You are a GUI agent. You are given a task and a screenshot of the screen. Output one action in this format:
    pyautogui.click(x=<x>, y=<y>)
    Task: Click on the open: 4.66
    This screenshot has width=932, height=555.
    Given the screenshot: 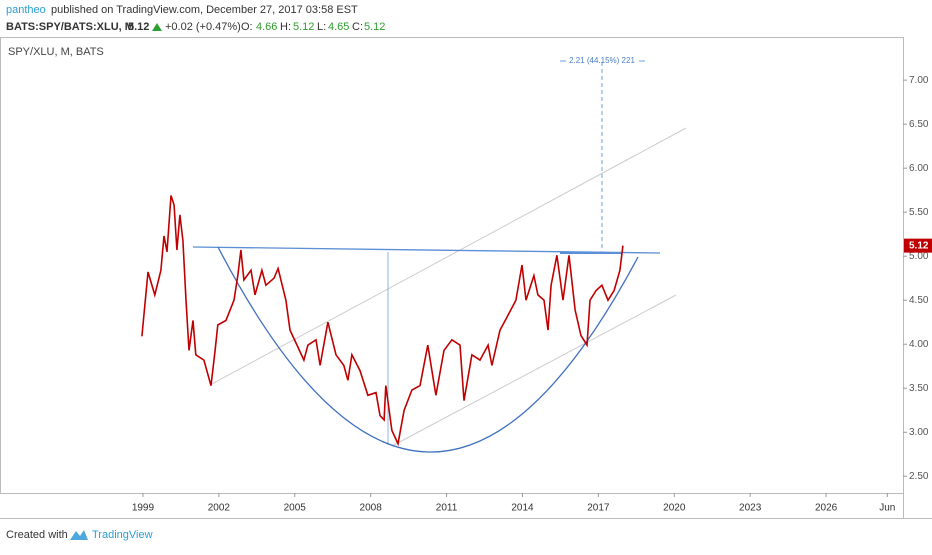 What is the action you would take?
    pyautogui.click(x=266, y=27)
    